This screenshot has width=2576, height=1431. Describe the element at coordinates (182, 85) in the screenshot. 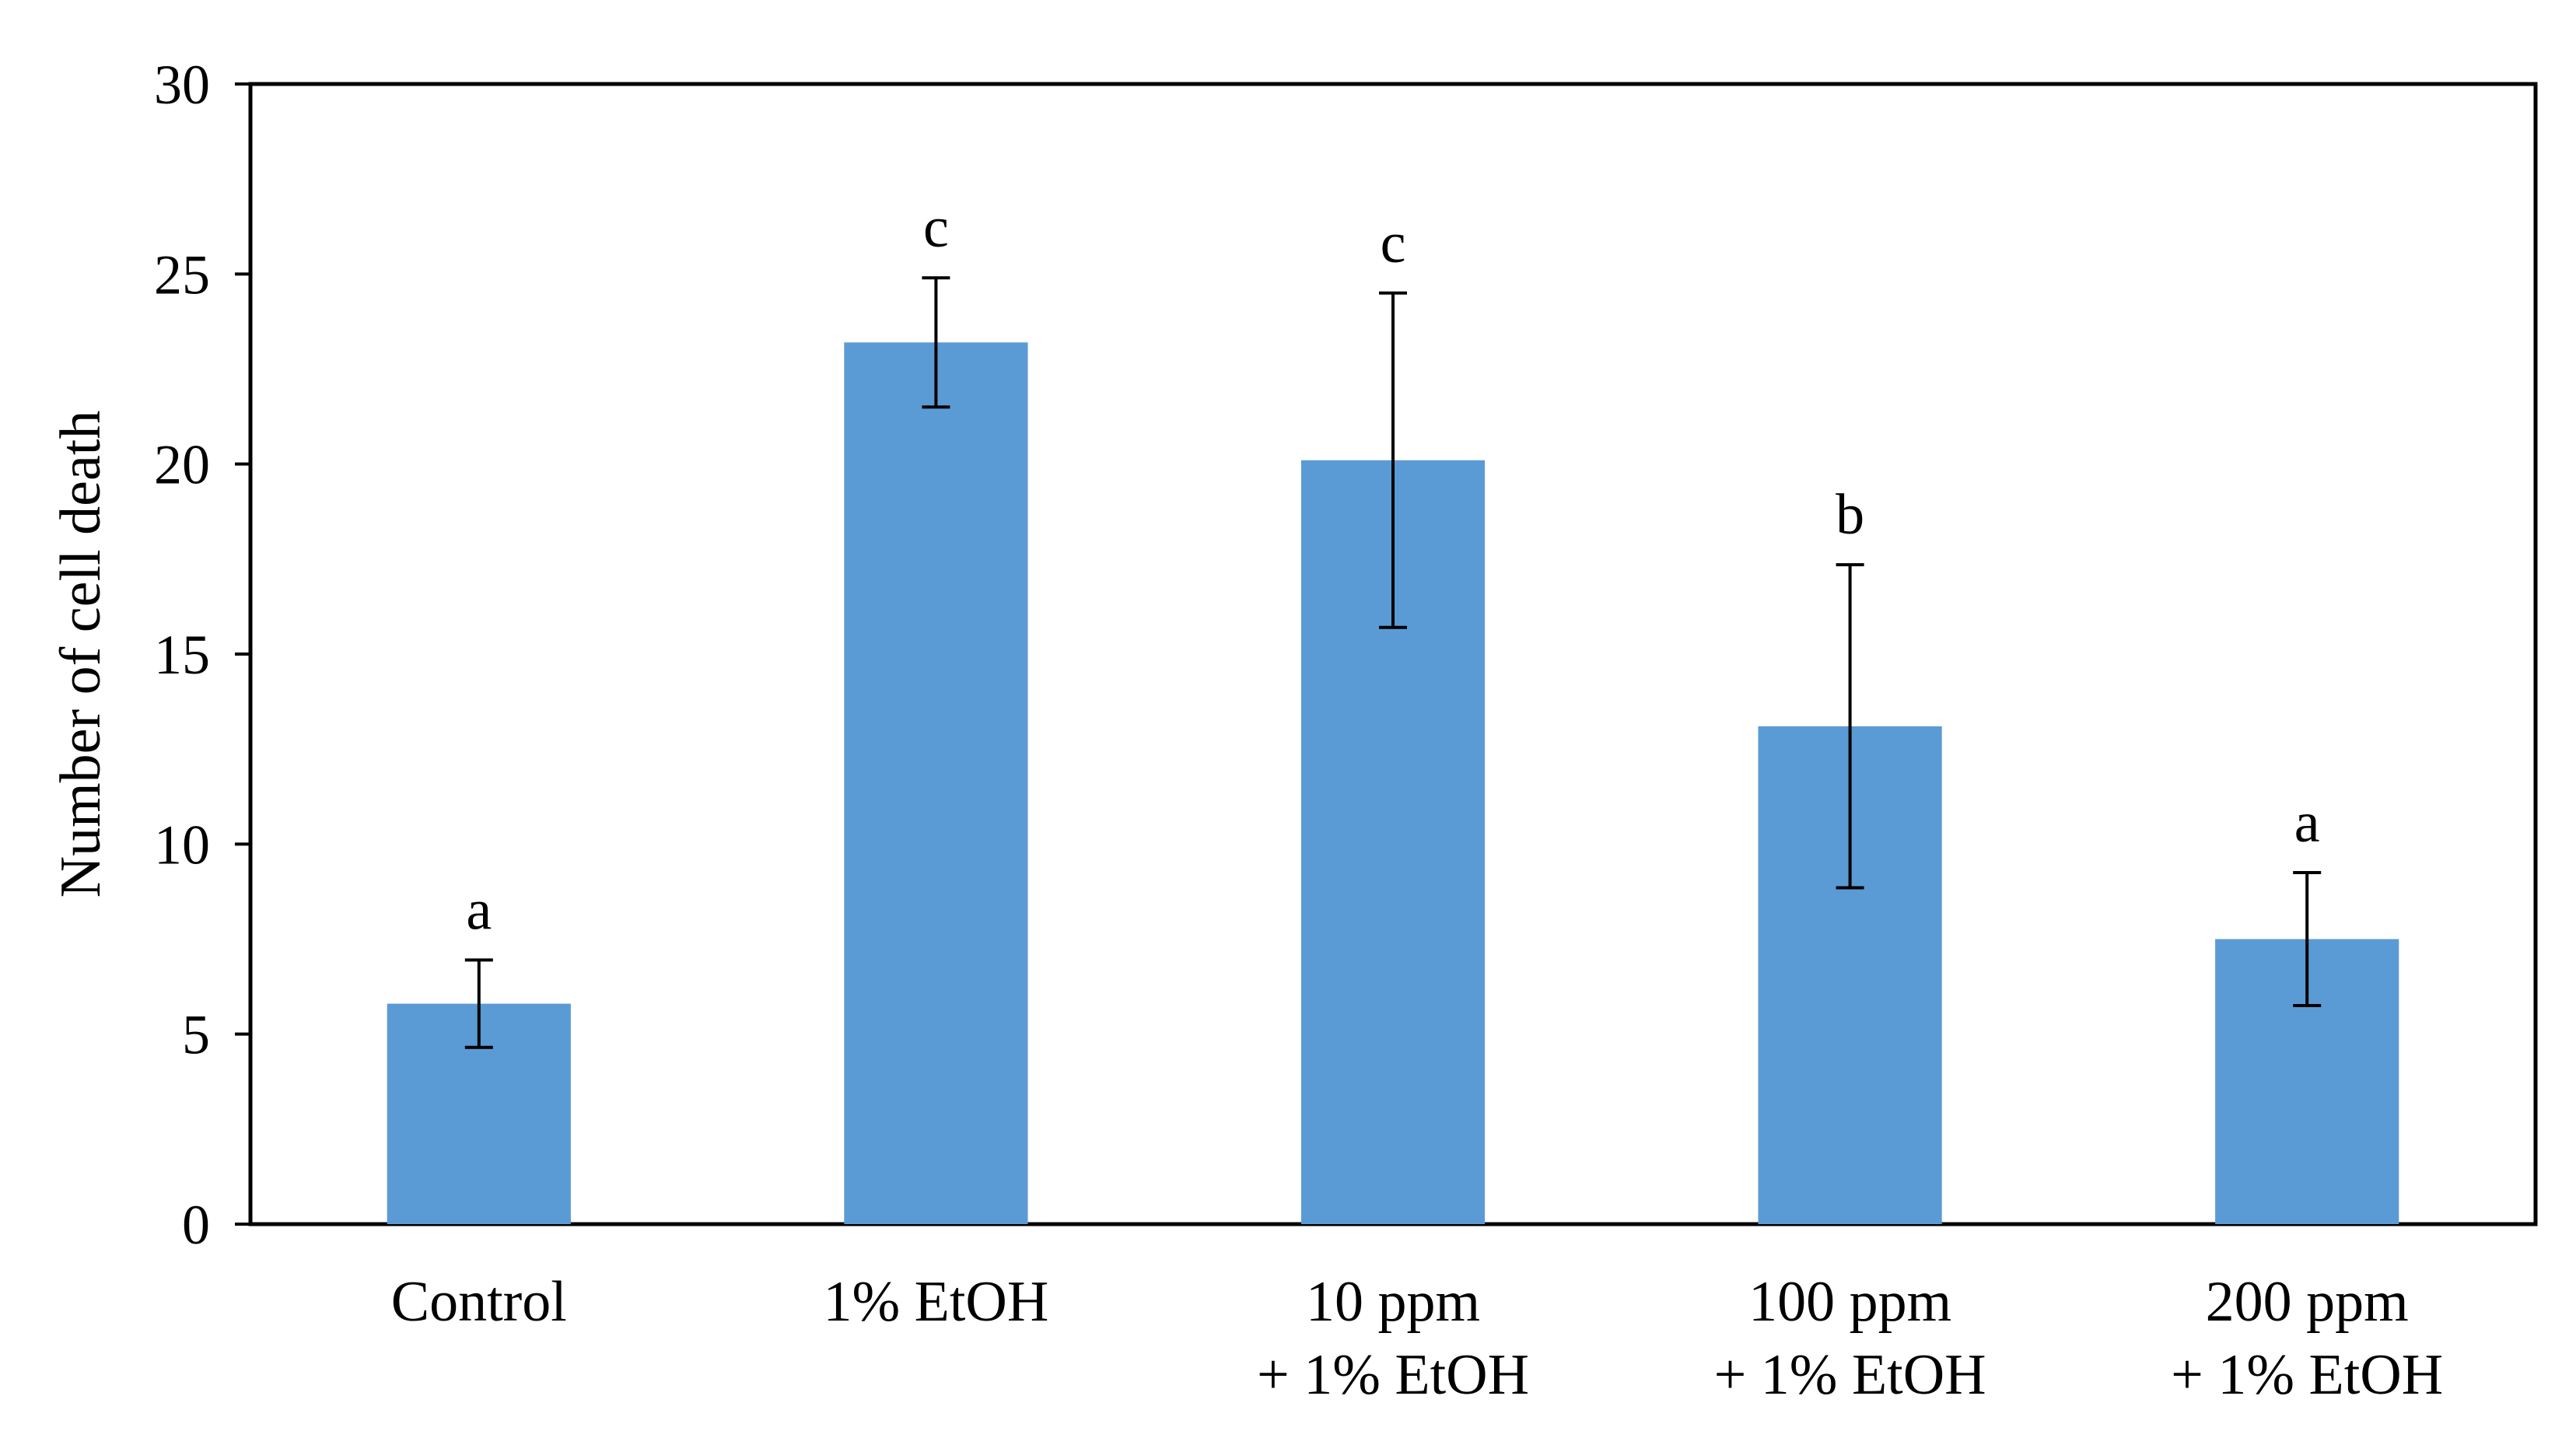

I see `y-tick-label: 30` at that location.